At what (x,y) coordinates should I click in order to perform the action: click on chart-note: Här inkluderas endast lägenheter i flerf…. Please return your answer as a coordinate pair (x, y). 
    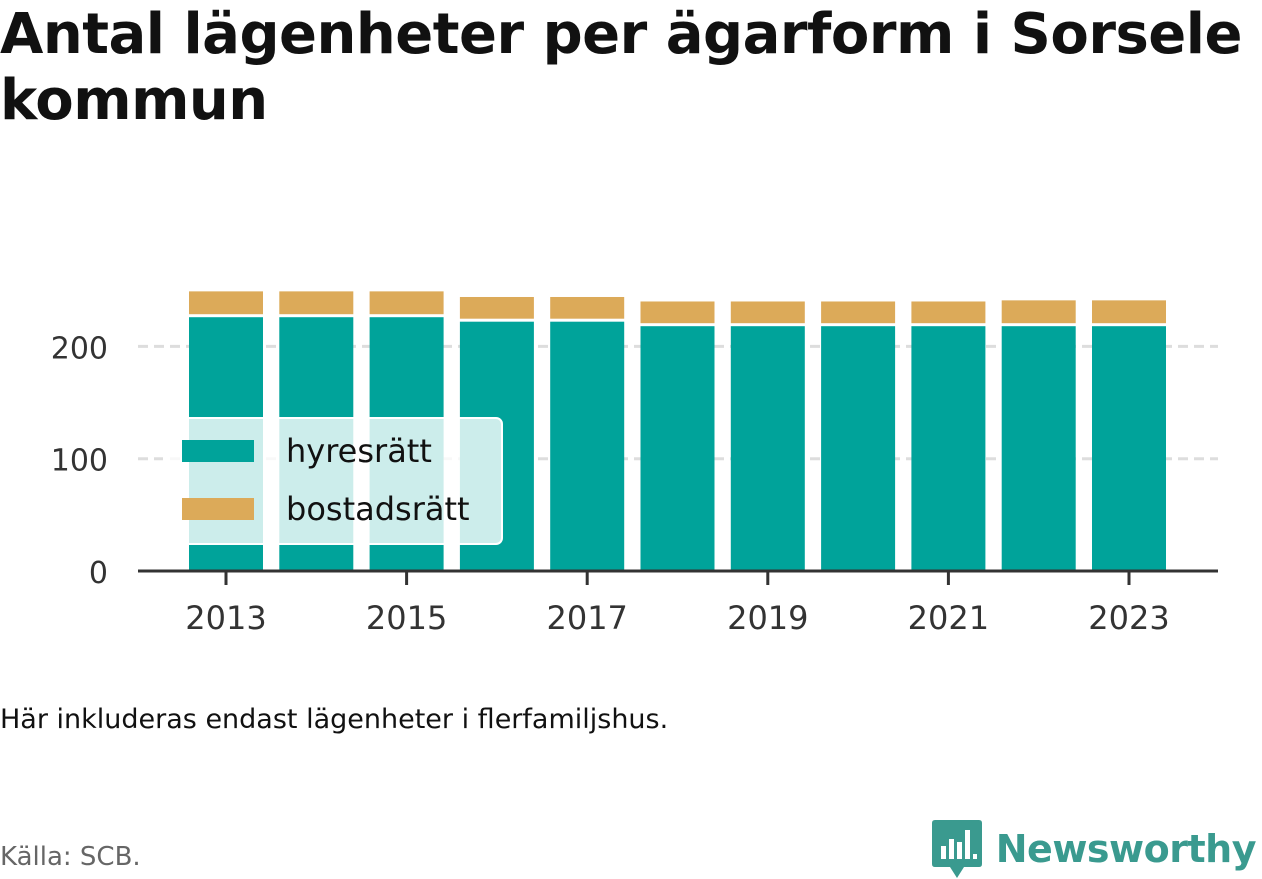
    Looking at the image, I should click on (334, 719).